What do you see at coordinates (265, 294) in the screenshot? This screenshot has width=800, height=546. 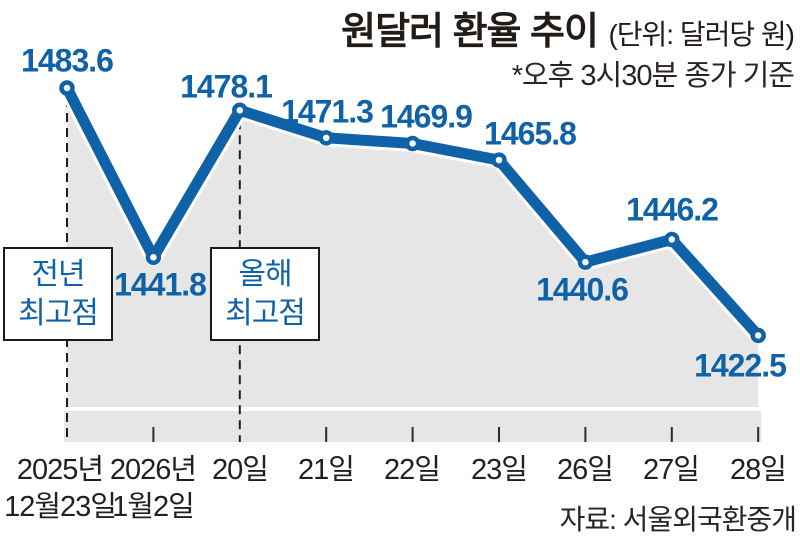 I see `annotation-box-this-year-high: 올해 최고점` at bounding box center [265, 294].